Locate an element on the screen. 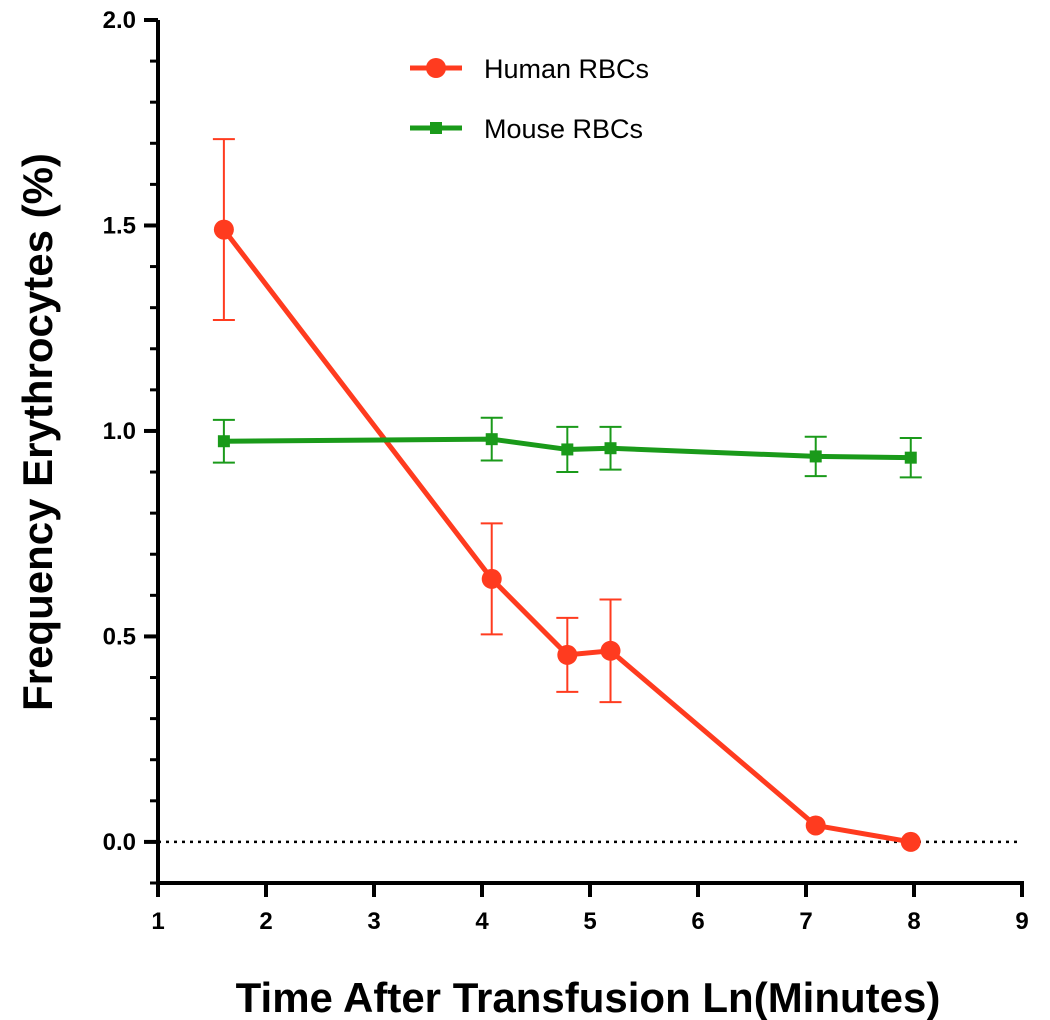 This screenshot has height=1020, width=1050. series-mouse-rbcs is located at coordinates (567, 447).